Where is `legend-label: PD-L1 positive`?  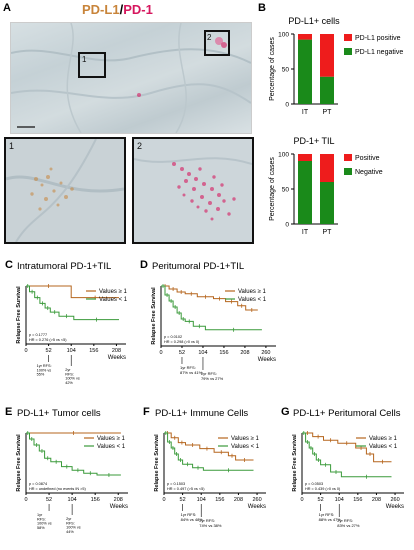 legend-label: PD-L1 positive is located at coordinates (378, 38).